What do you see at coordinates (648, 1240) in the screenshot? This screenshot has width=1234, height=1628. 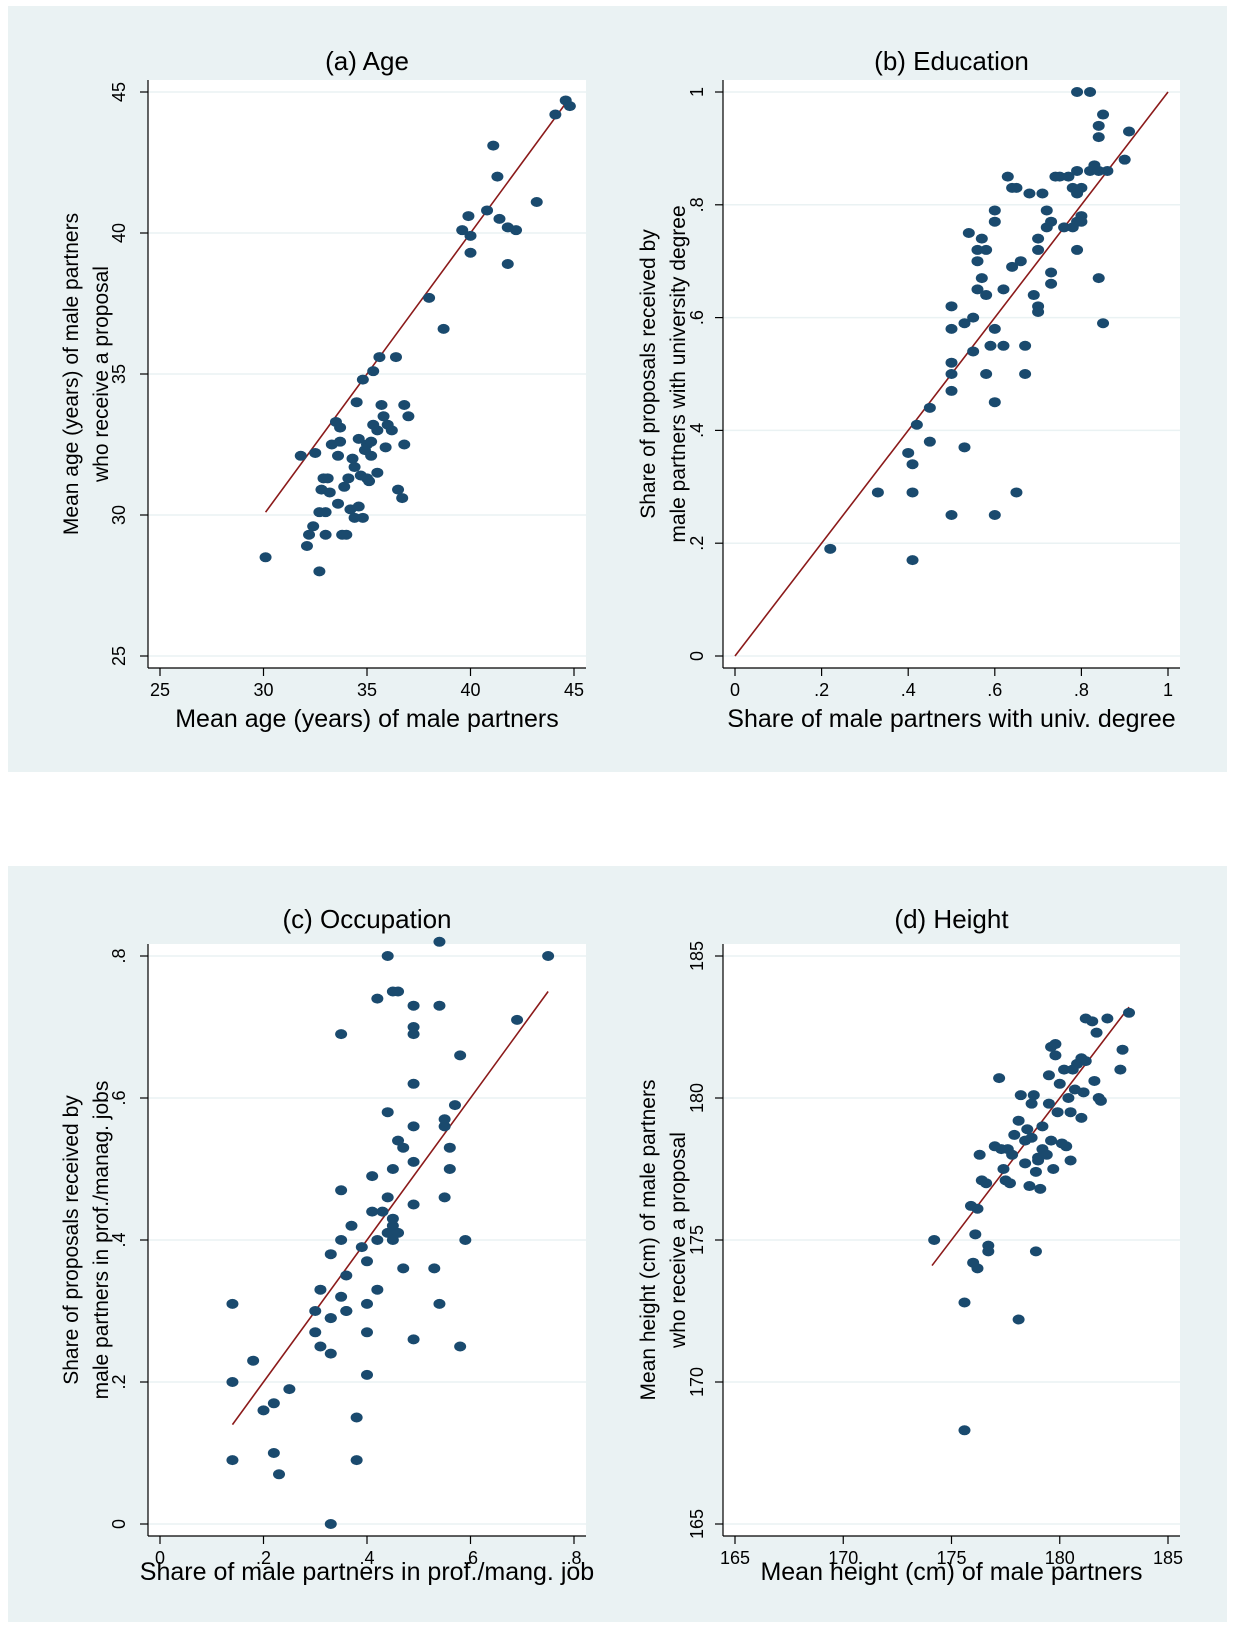 I see `y-axis-label-line-1: Mean height (cm) of male partners` at bounding box center [648, 1240].